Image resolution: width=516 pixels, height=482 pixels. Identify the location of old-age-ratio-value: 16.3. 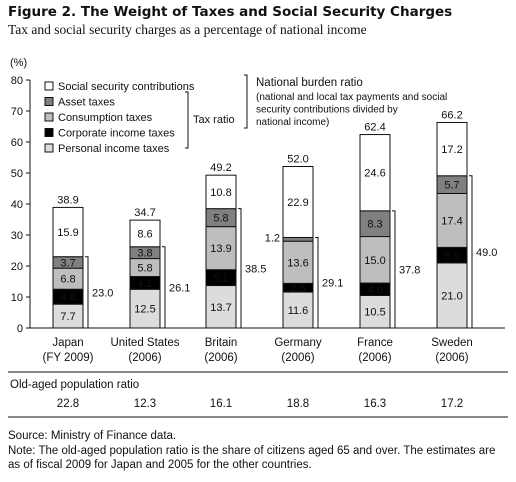
(375, 404).